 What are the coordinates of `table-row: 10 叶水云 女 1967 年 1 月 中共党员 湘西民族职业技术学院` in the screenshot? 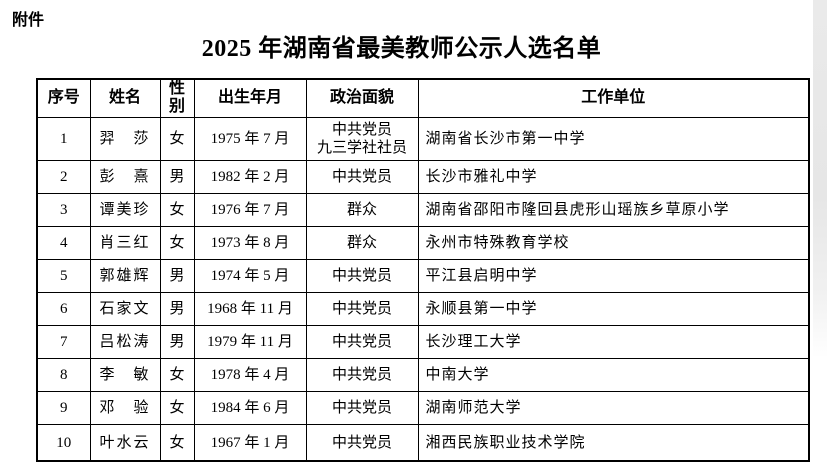 It's located at (423, 442).